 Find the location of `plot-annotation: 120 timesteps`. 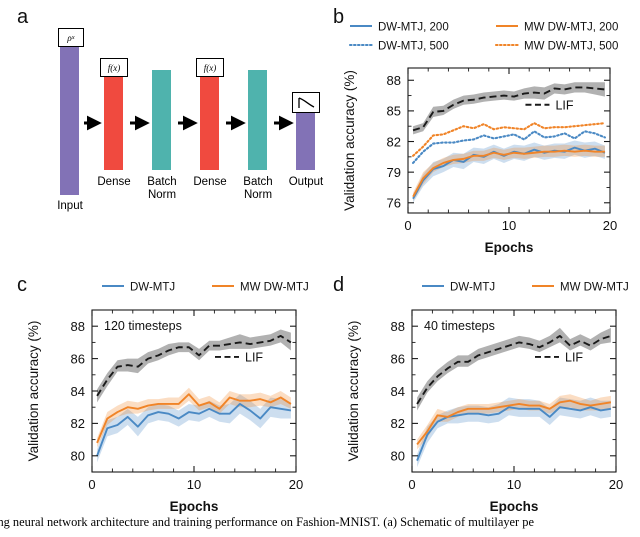

plot-annotation: 120 timesteps is located at coordinates (143, 326).